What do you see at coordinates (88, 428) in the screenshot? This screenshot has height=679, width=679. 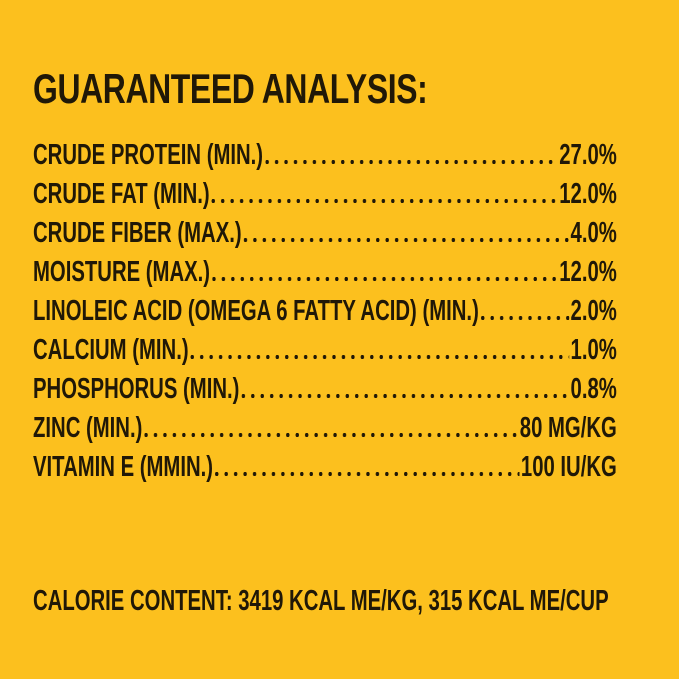 I see `nutrient-name: ZINC (MIN.)` at bounding box center [88, 428].